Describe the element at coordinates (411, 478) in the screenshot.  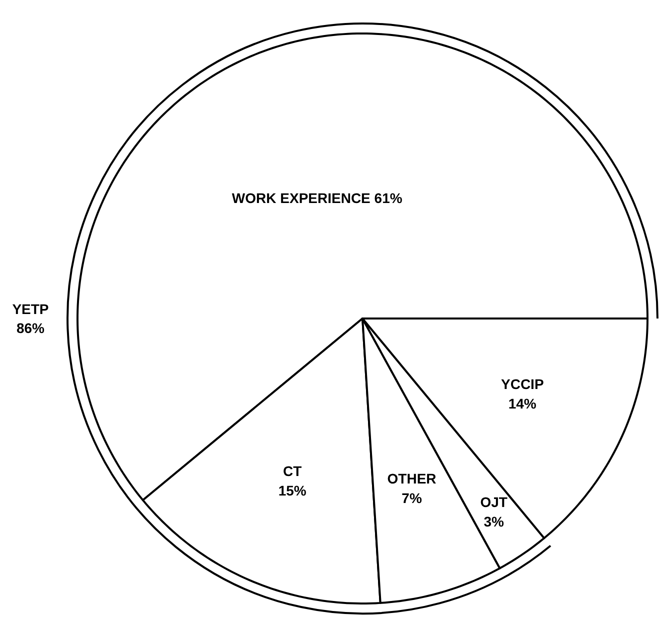
I see `slice-label: OTHER` at that location.